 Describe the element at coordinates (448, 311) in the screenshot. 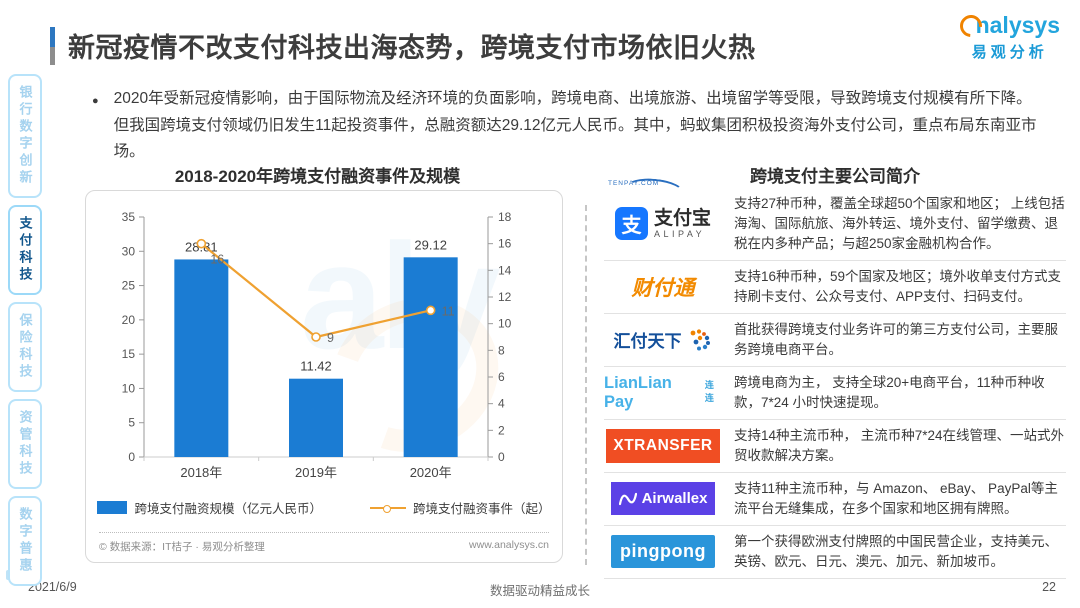

I see `svg-text: 11` at that location.